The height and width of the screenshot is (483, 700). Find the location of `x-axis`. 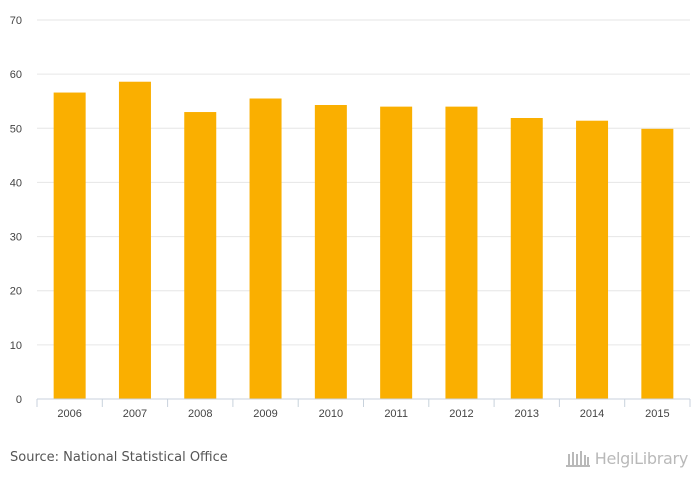

x-axis is located at coordinates (363, 402).